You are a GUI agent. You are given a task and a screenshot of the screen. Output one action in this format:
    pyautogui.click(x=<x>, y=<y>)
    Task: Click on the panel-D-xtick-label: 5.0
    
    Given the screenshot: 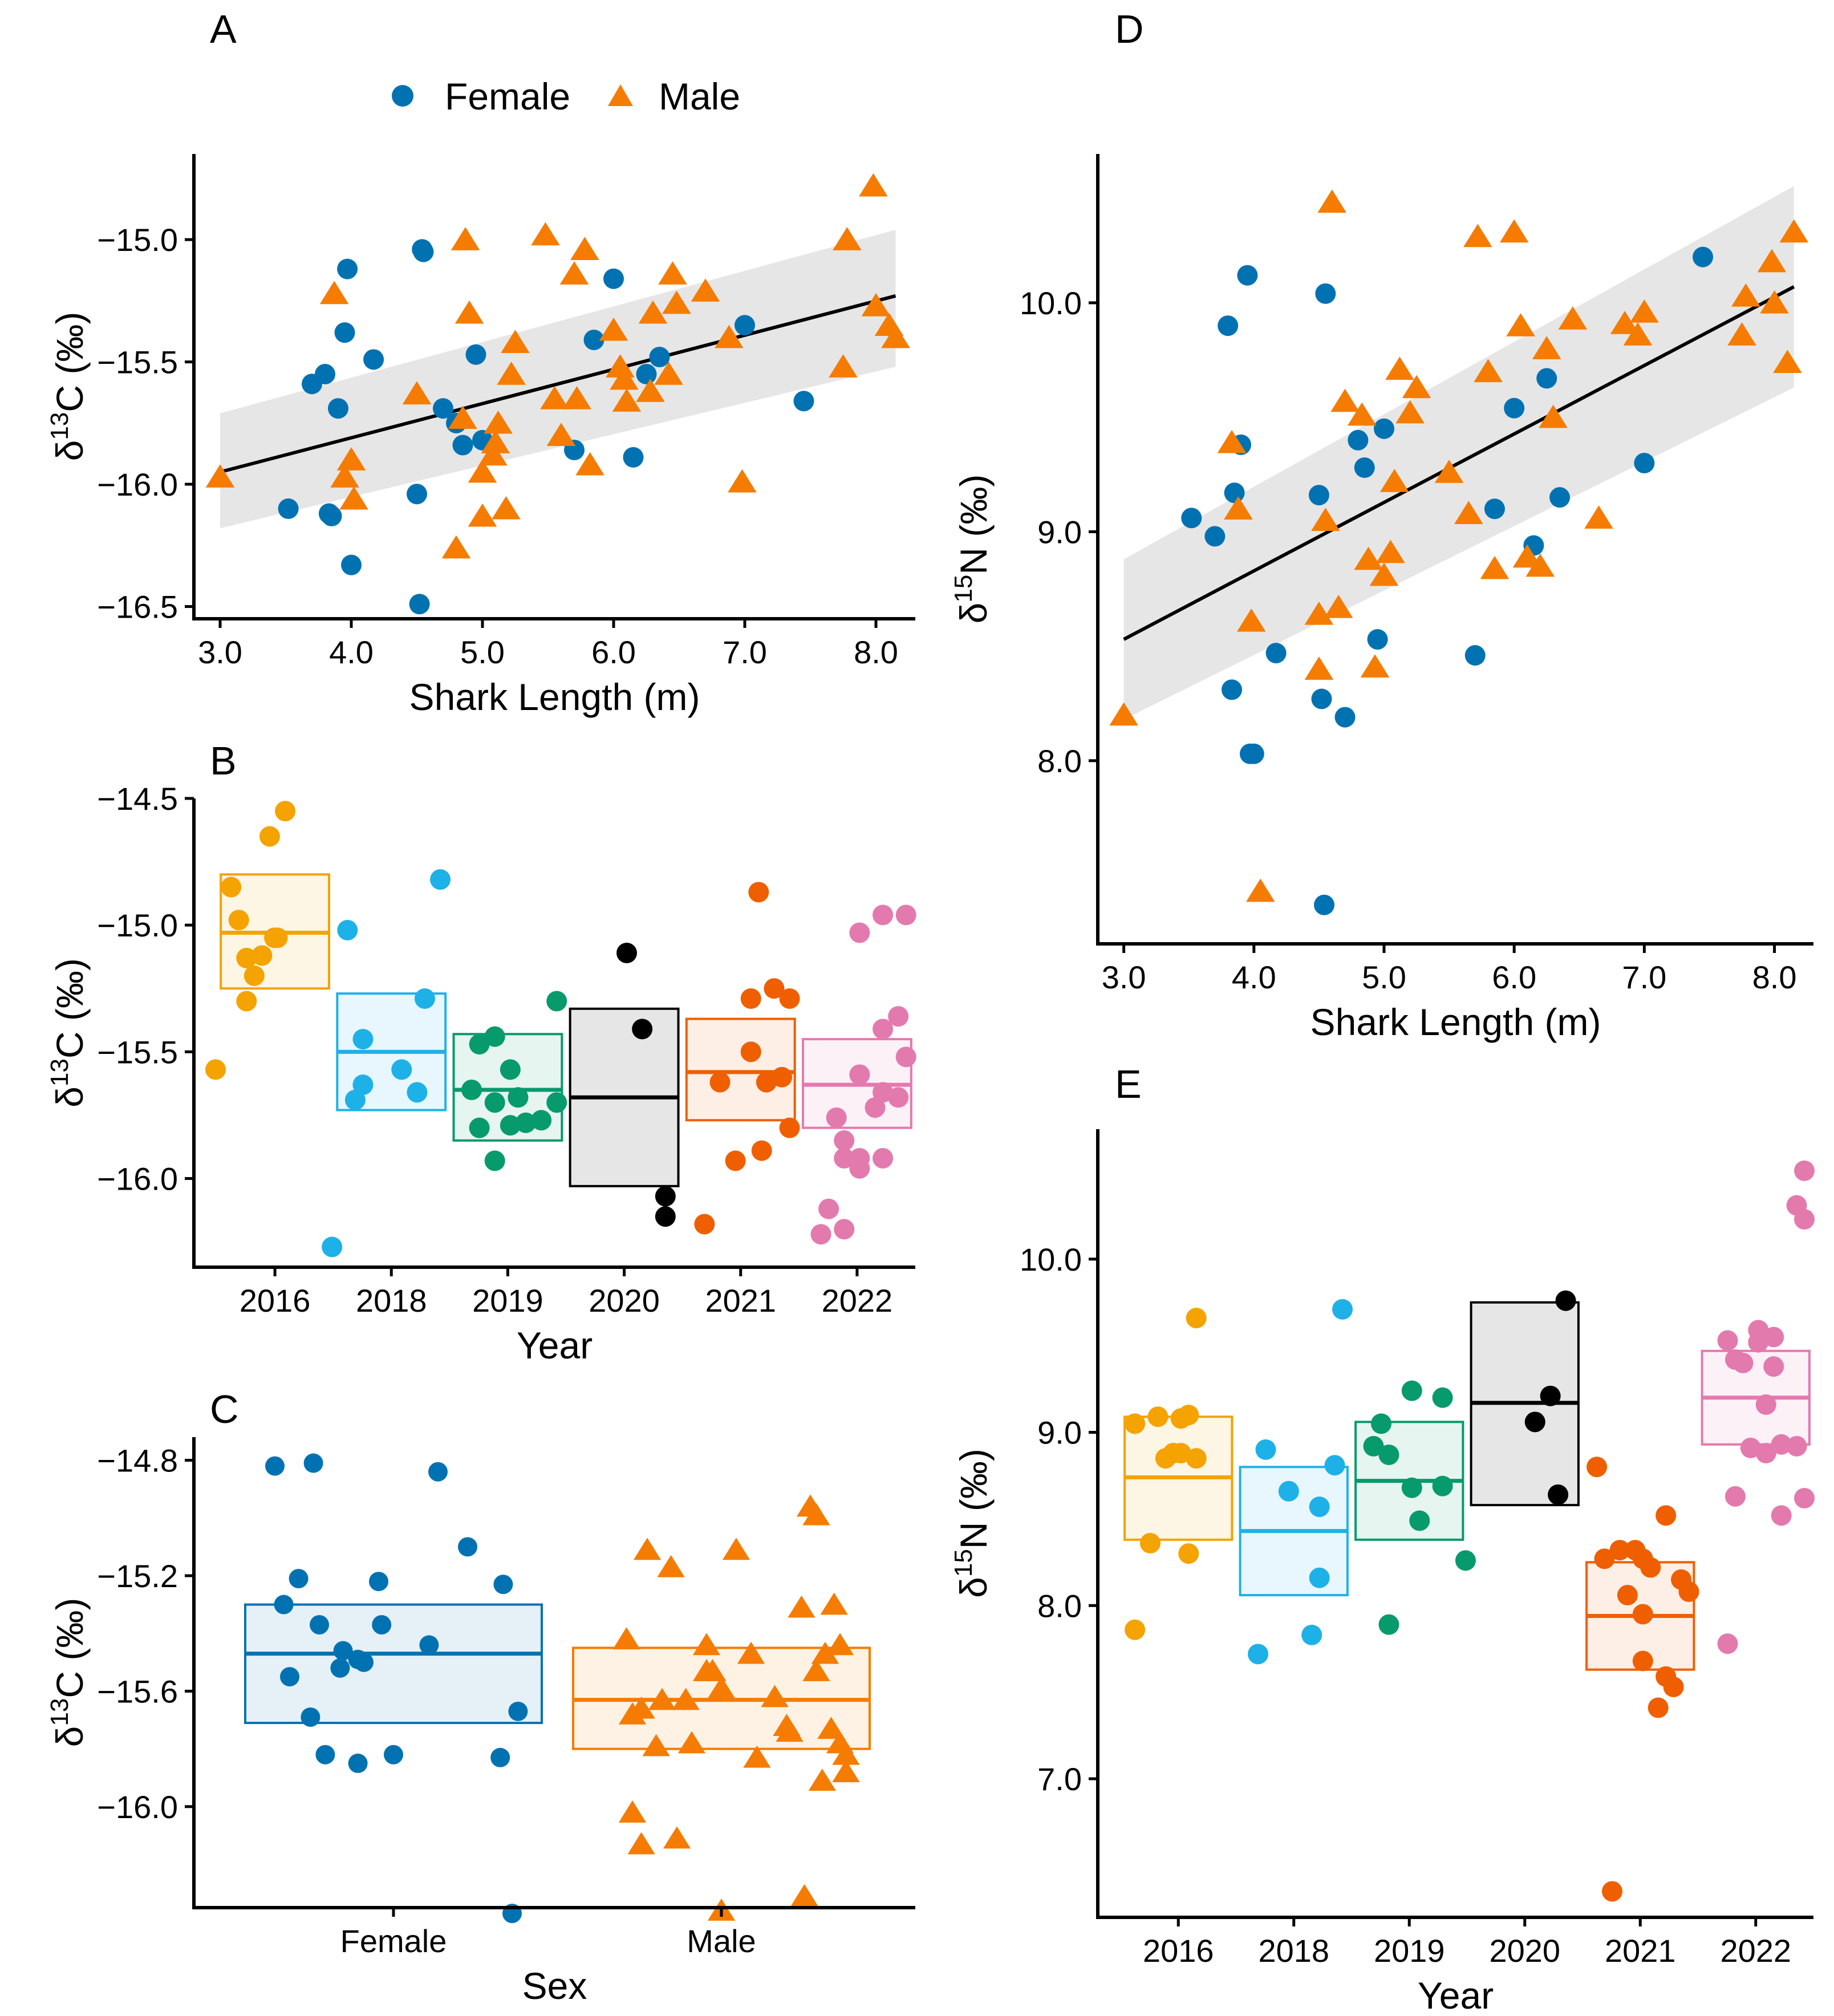 What is the action you would take?
    pyautogui.click(x=1384, y=977)
    